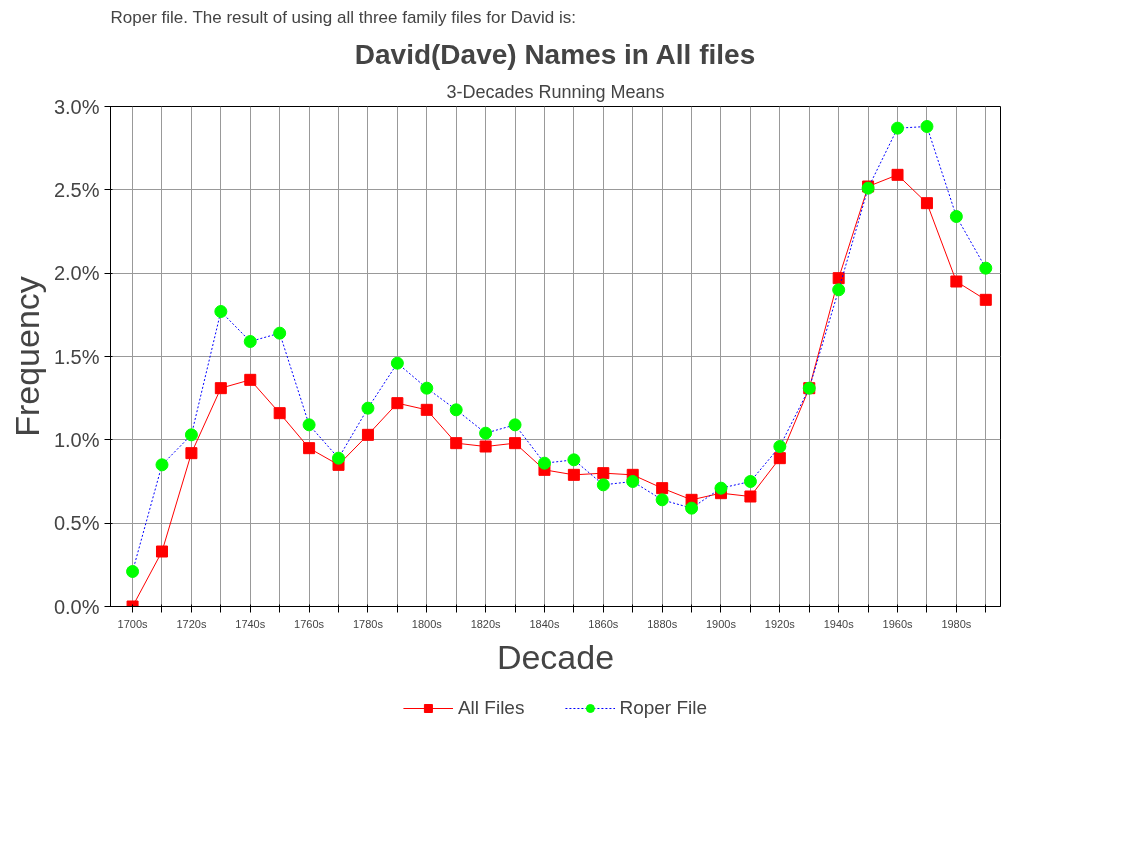  I want to click on y-axis-title: Frequency, so click(26, 356).